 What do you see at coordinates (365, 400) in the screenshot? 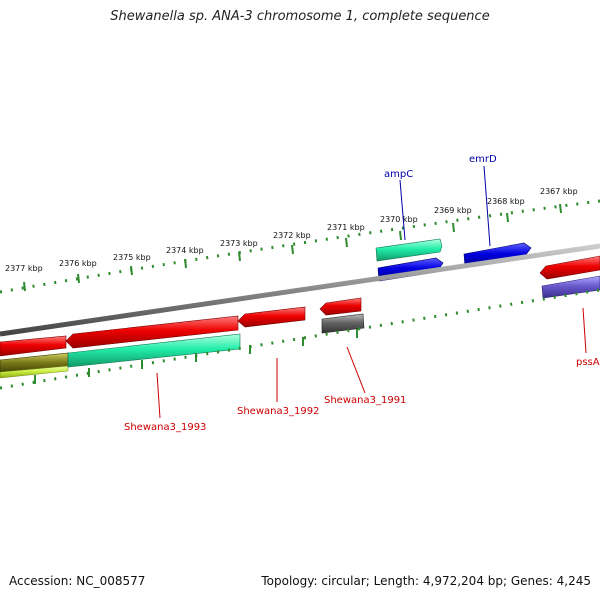
I see `gene-label-Shewana3_1991: Shewana3_1991` at bounding box center [365, 400].